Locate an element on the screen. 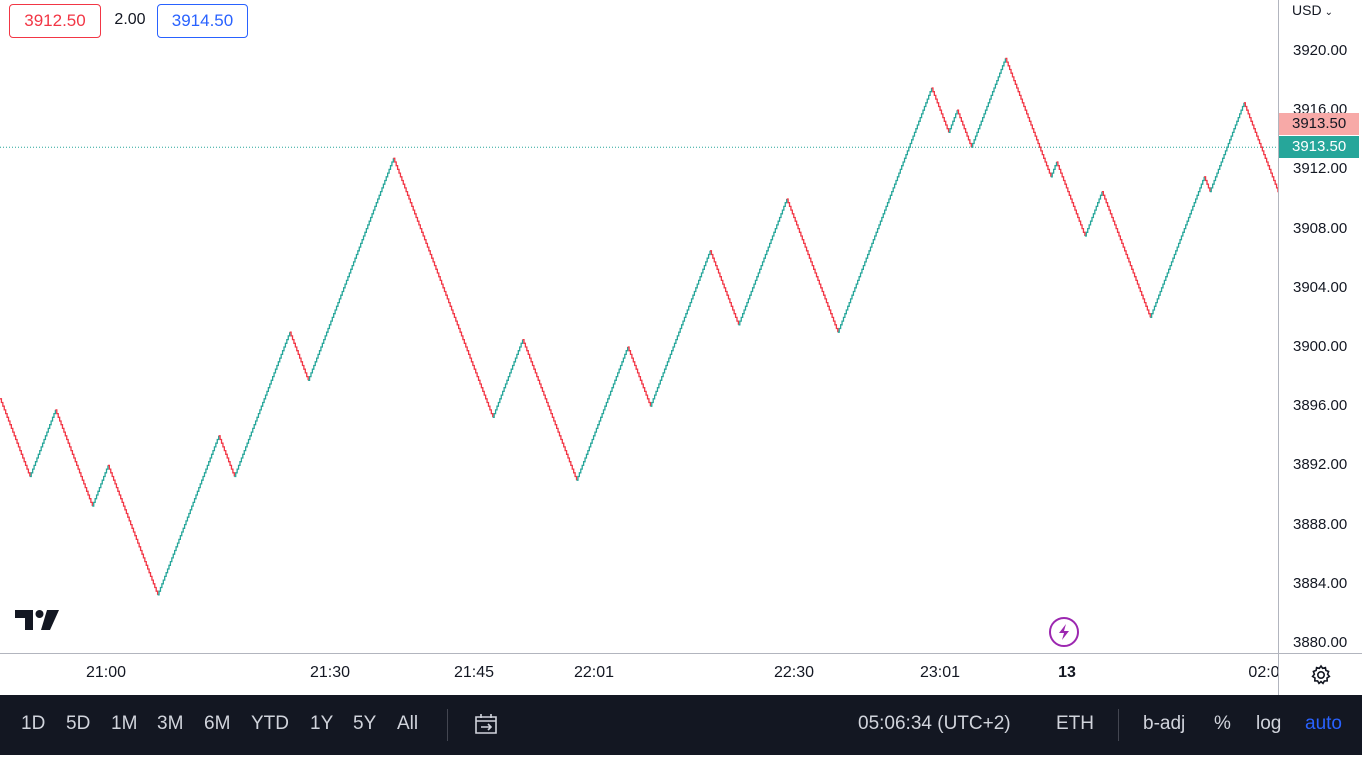 Image resolution: width=1362 pixels, height=758 pixels. currency-selector: USD ⌄ is located at coordinates (1312, 10).